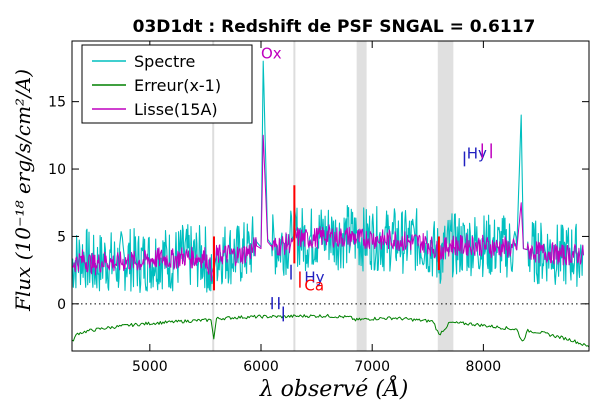  Describe the element at coordinates (23, 190) in the screenshot. I see `y-axis-label: Flux (10⁻¹⁸ erg/s/cm²/A)` at that location.